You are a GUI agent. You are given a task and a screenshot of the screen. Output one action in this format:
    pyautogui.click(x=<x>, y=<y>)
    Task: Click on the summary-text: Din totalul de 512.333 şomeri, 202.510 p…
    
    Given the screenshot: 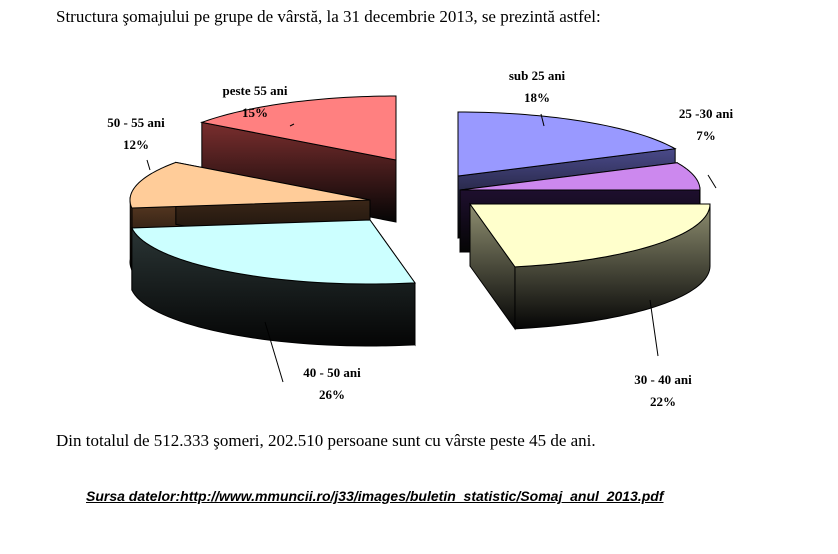 What is the action you would take?
    pyautogui.click(x=326, y=440)
    